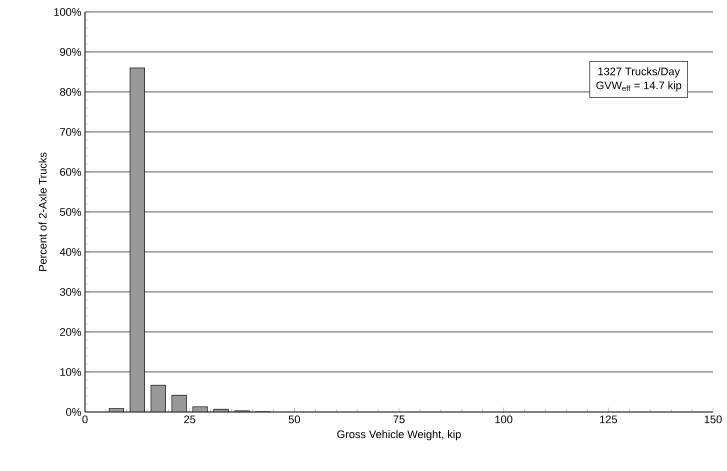  Describe the element at coordinates (71, 332) in the screenshot. I see `y-tick-label: 20%` at that location.